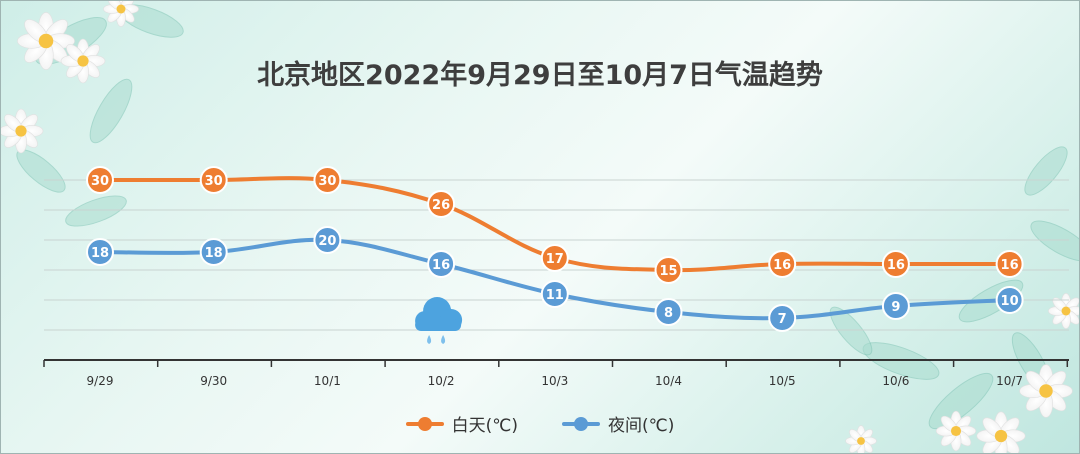  I want to click on point-1-3: 16, so click(441, 264).